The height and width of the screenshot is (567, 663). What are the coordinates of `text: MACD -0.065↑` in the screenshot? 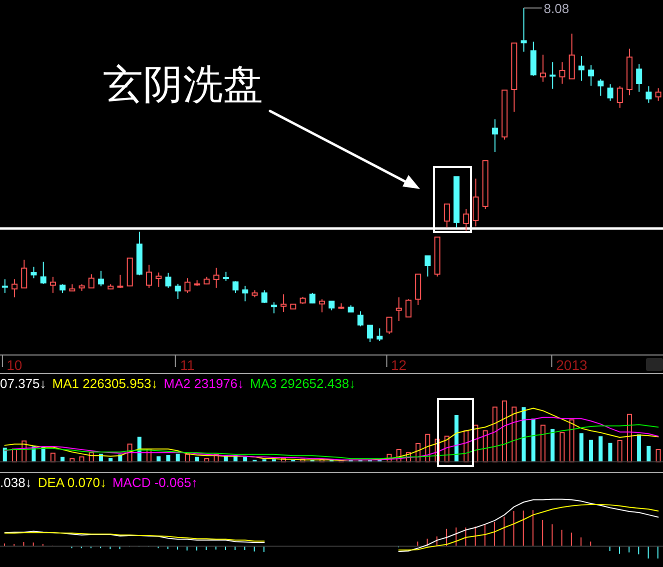 It's located at (155, 482).